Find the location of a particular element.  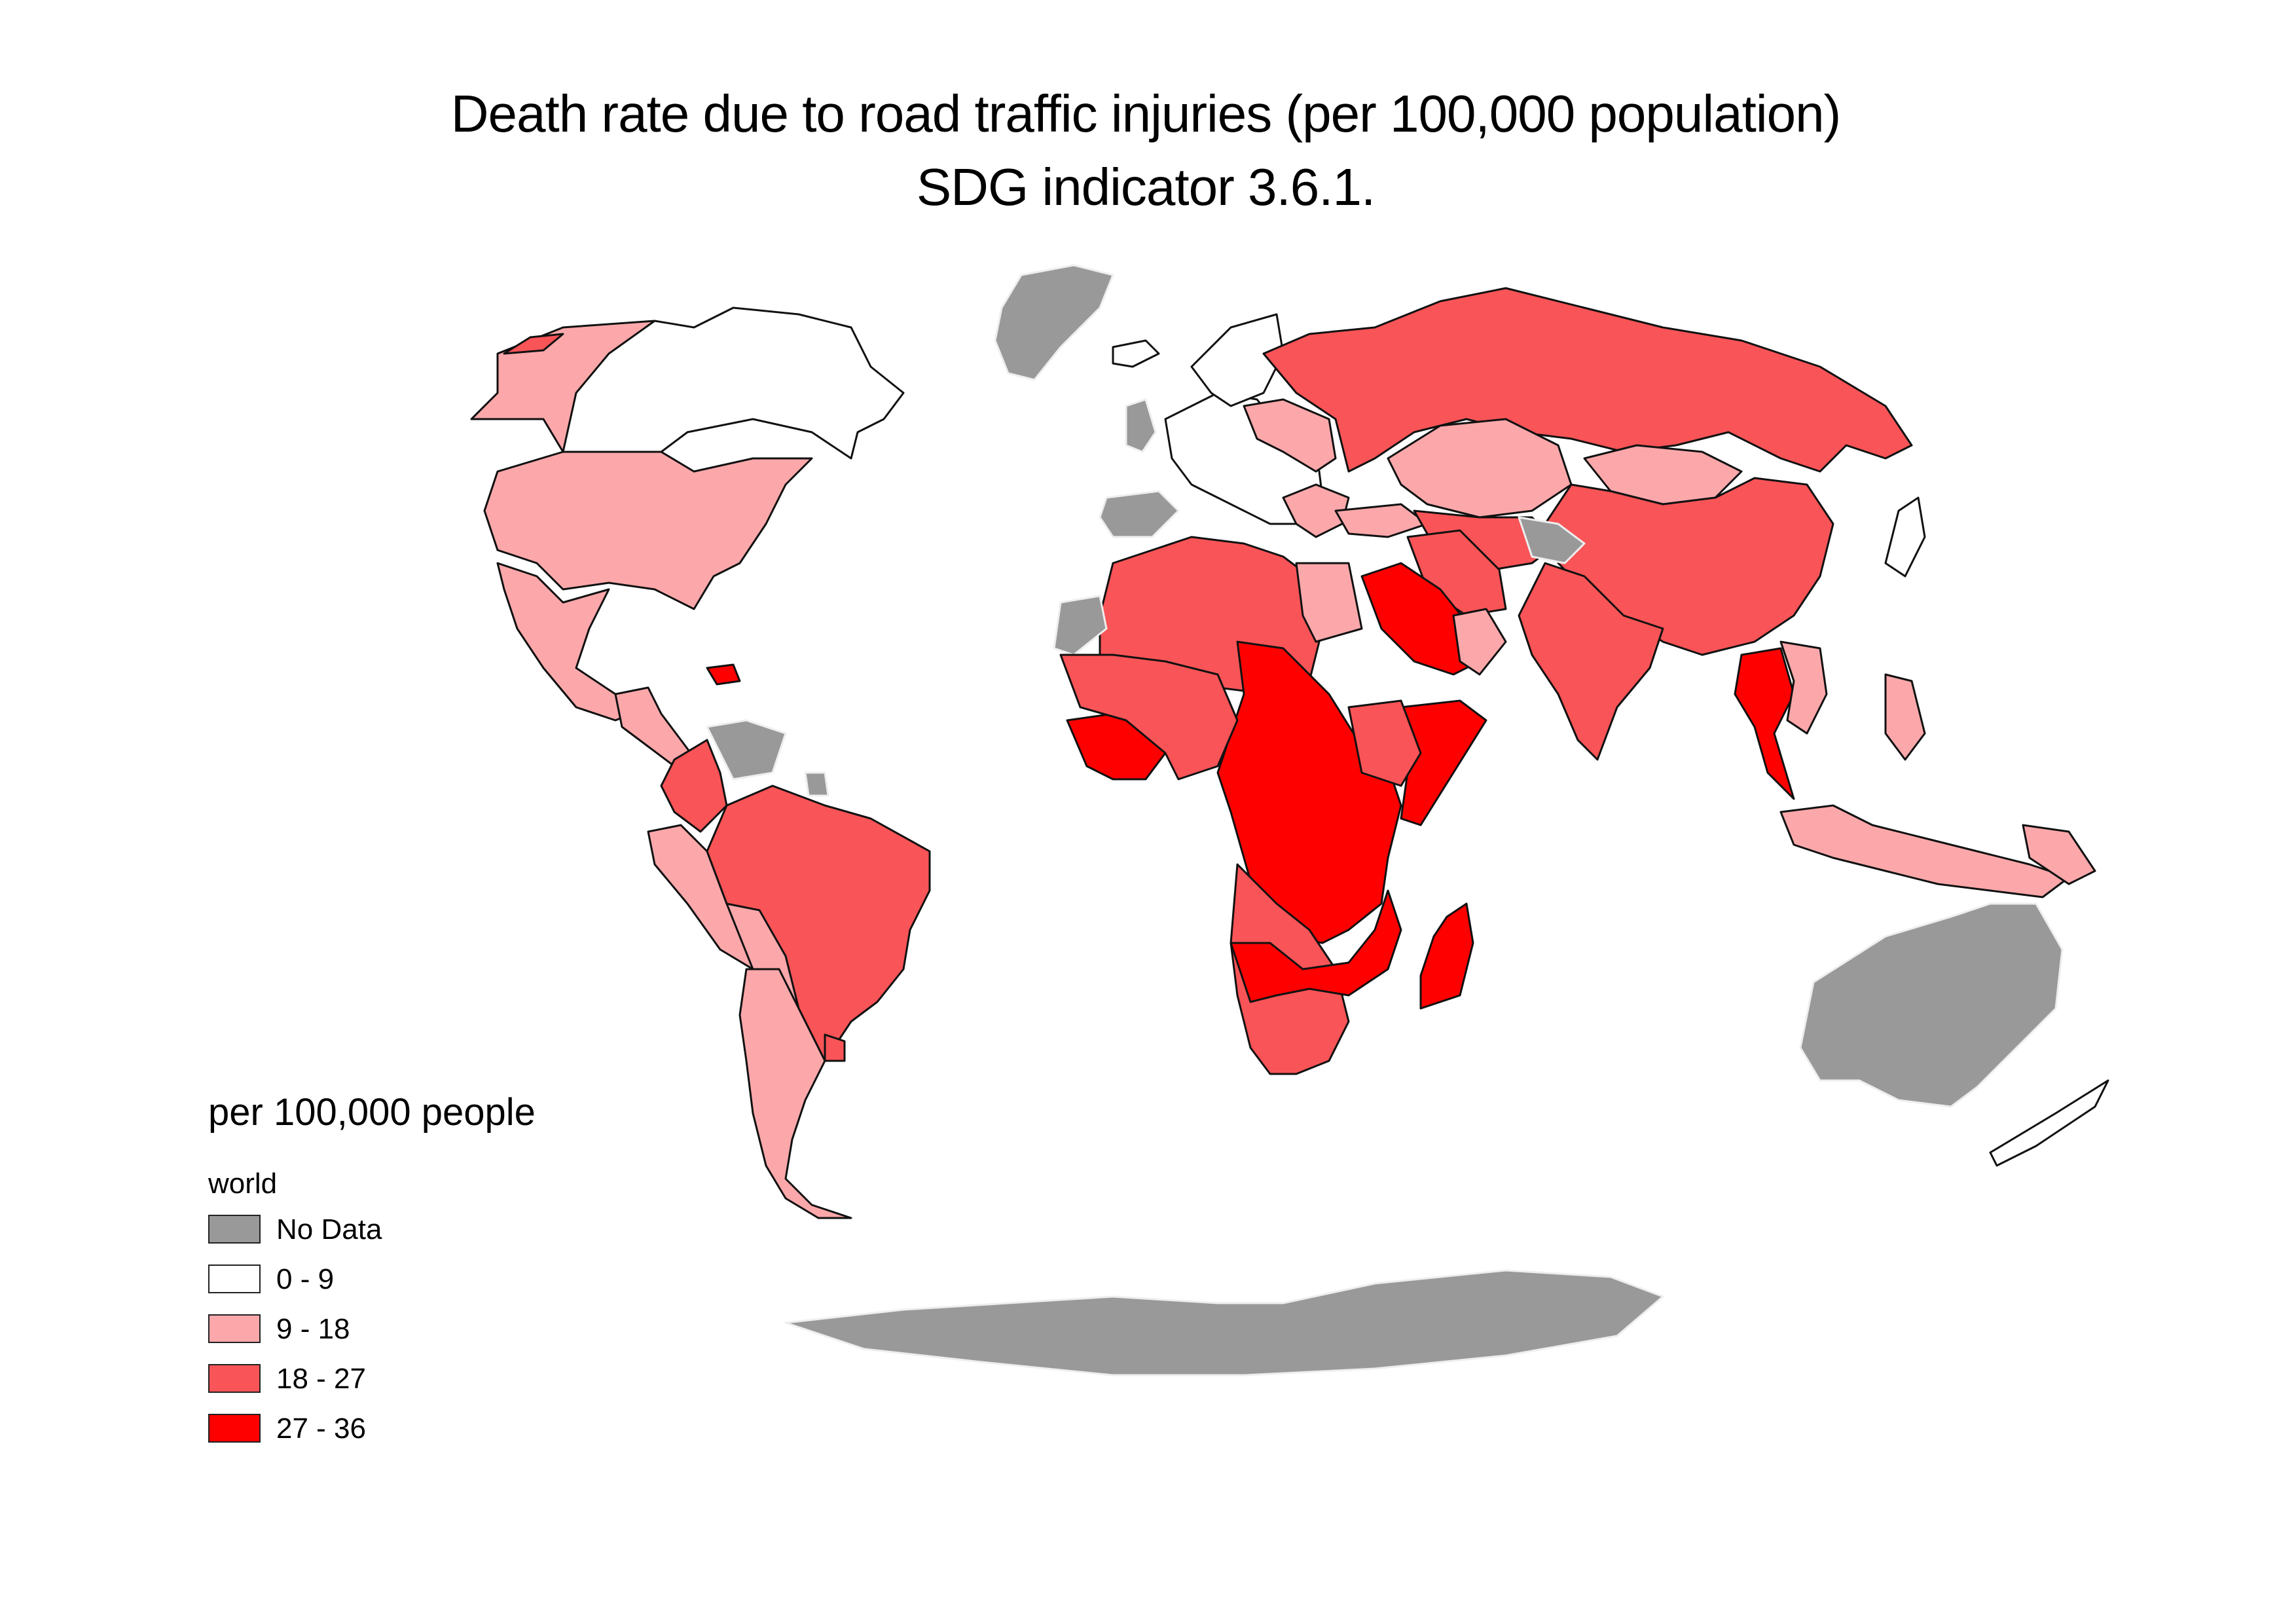

title-line-2: SDG indicator 3.6.1. is located at coordinates (1146, 187).